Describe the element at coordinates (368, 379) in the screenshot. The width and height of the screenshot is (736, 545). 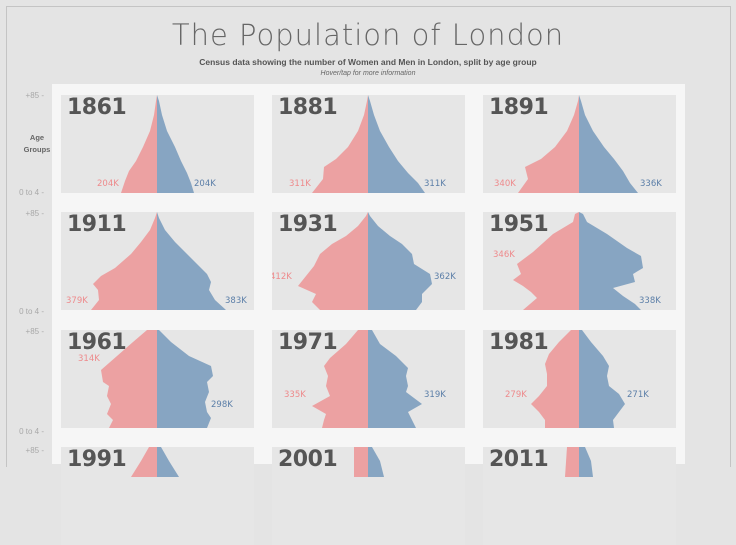
I see `pyramid-1971: 1971 335K 319K` at that location.